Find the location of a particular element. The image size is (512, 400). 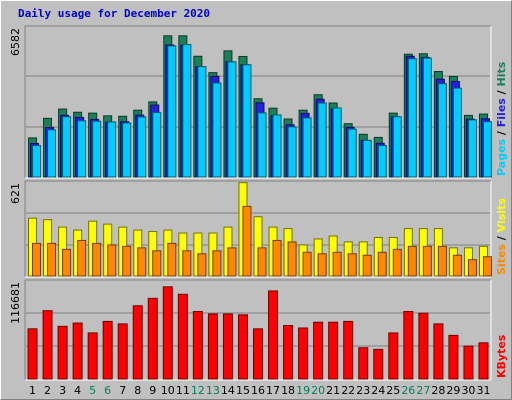

scale-label: 116681 is located at coordinates (15, 303).